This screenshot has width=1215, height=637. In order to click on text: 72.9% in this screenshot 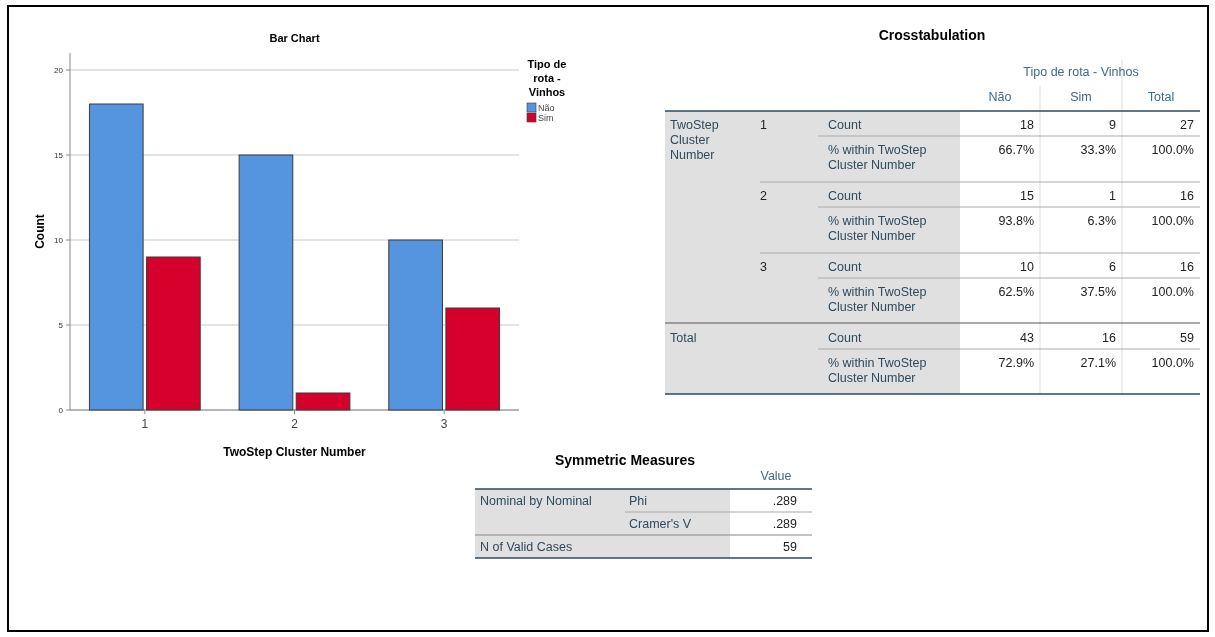, I will do `click(1016, 363)`.